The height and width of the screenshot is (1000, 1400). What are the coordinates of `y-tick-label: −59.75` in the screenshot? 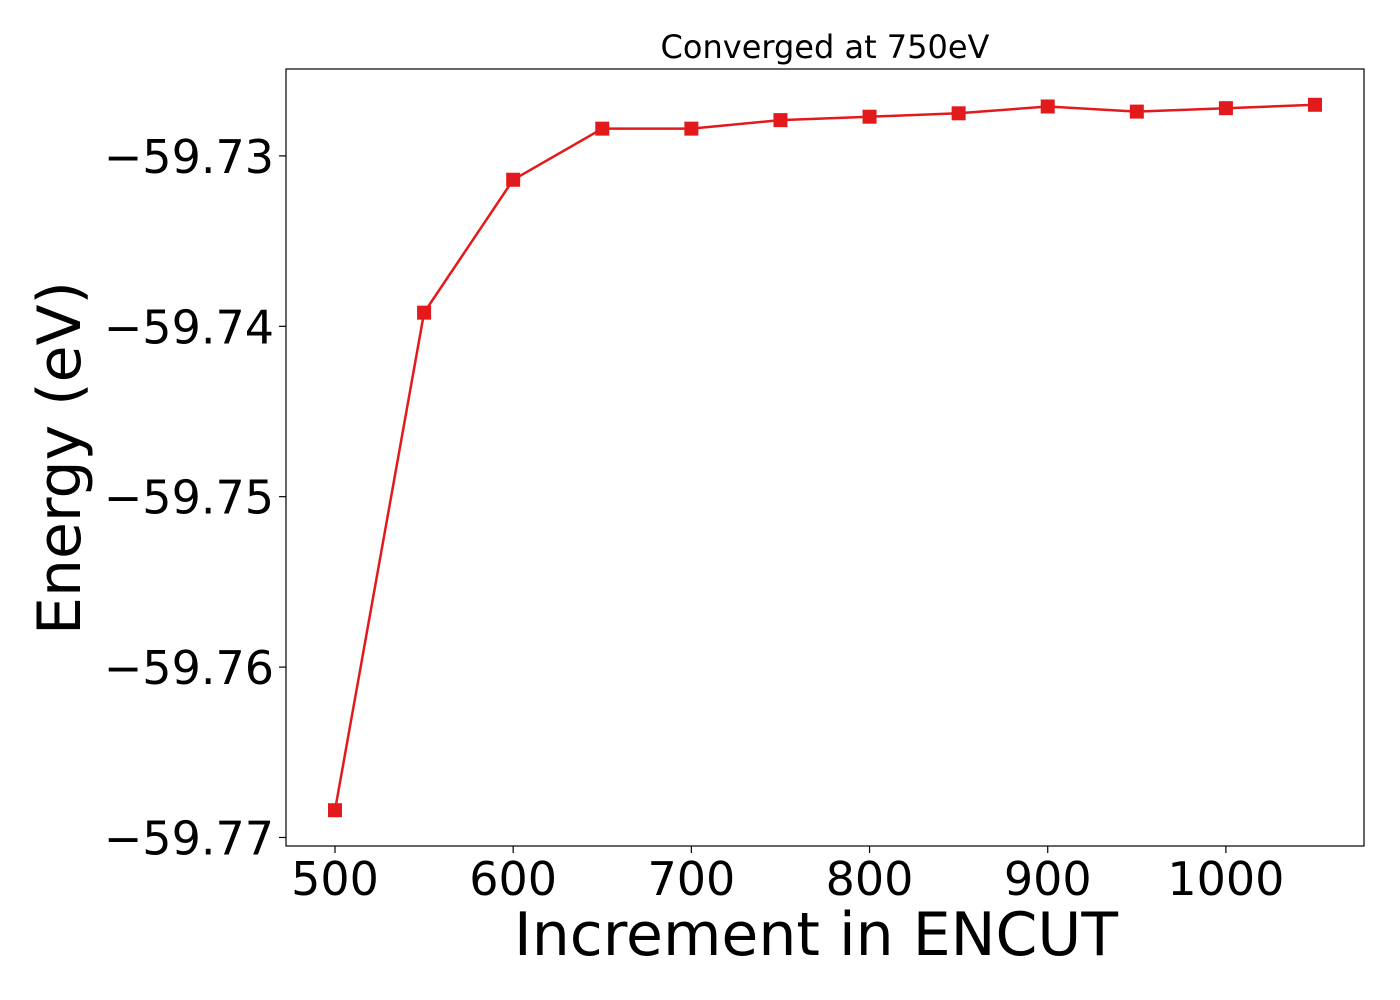 It's located at (189, 498).